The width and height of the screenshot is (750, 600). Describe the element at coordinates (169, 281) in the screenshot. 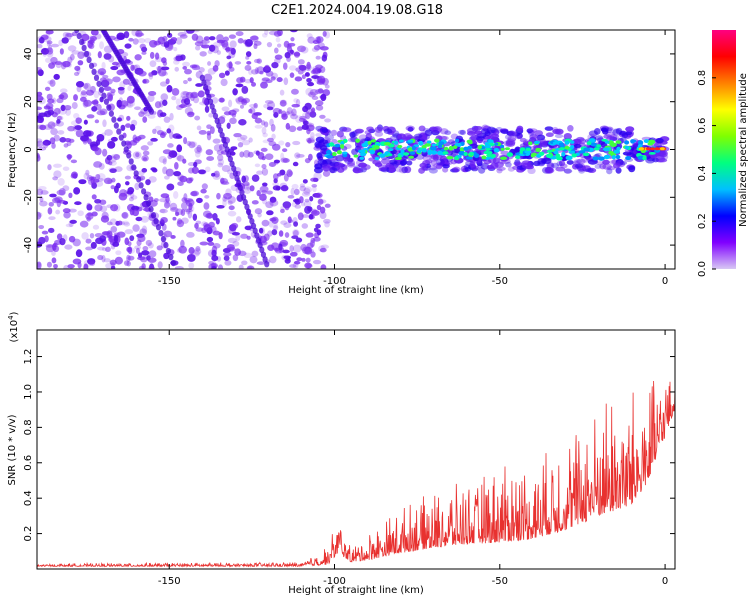

I see `x-tick-label: -150` at that location.